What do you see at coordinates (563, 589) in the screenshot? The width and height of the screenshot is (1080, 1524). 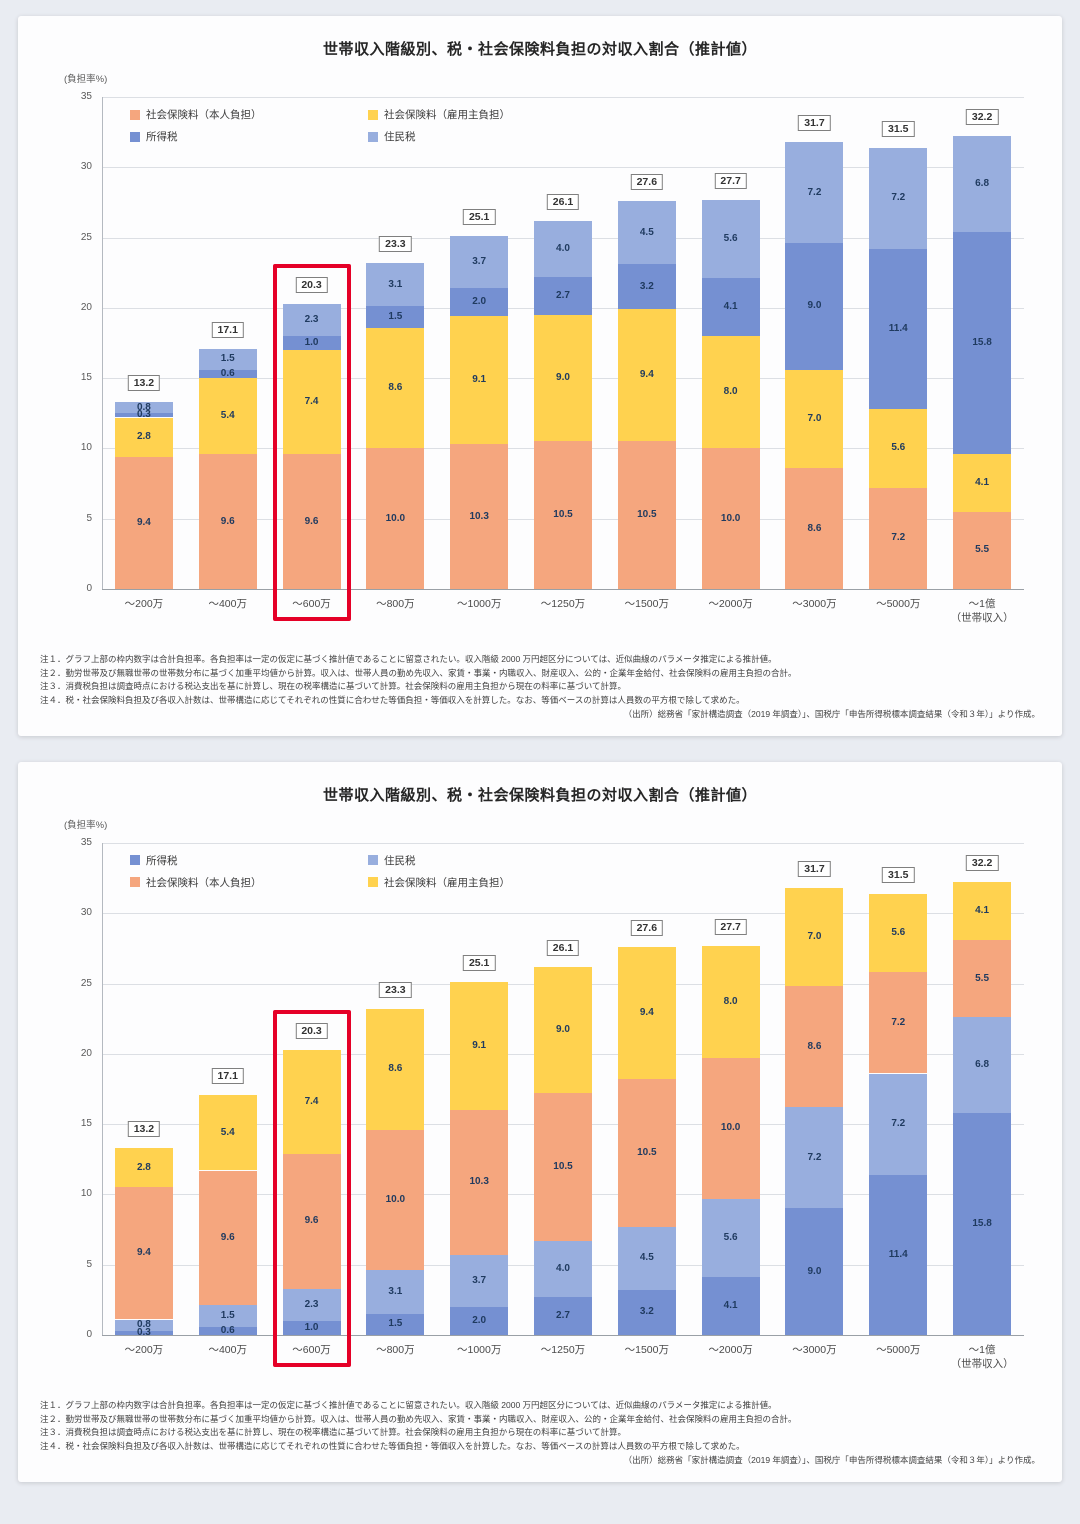 I see `x-axis-line` at bounding box center [563, 589].